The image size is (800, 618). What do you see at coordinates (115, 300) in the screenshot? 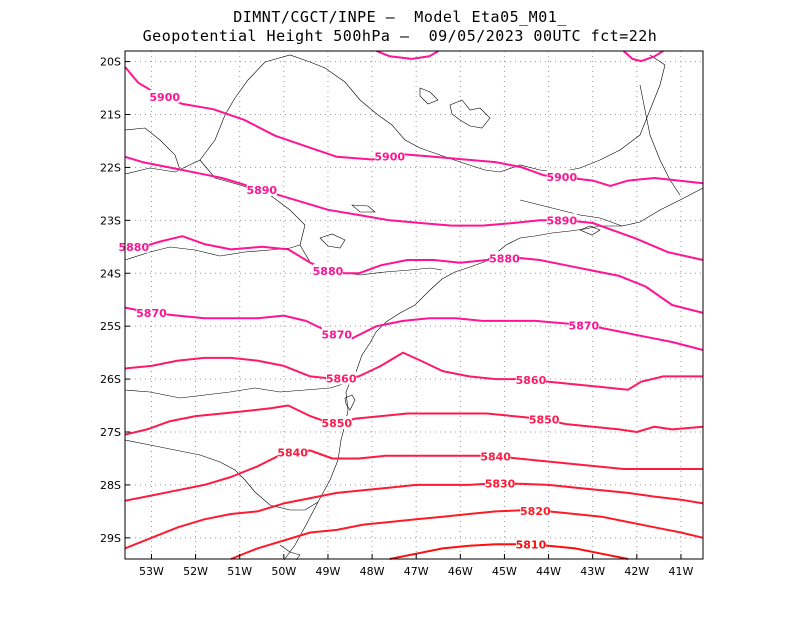
I see `latitude-axis: 20S 21S 22S 23S 24S 25S 26S 27S 28S 29S` at bounding box center [115, 300].